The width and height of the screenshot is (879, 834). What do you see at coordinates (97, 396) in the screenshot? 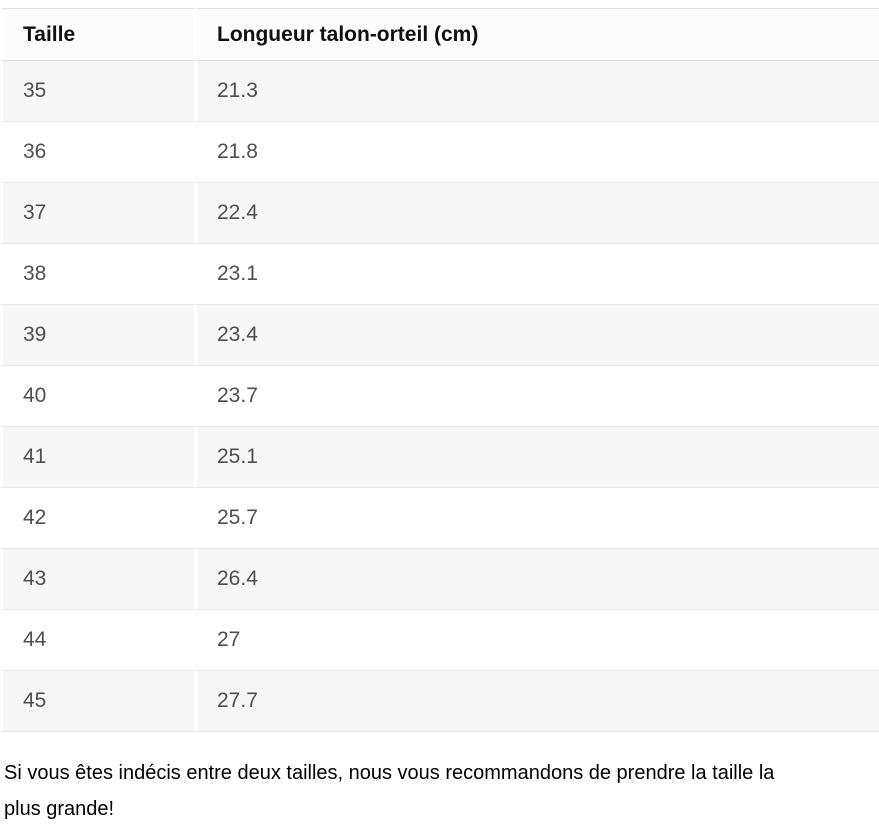
I see `size-cell: 40` at bounding box center [97, 396].